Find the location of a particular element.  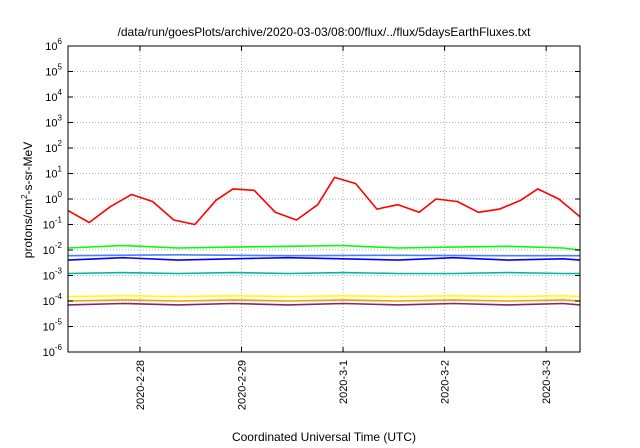

y-tick-label: 10³ is located at coordinates (53, 122).